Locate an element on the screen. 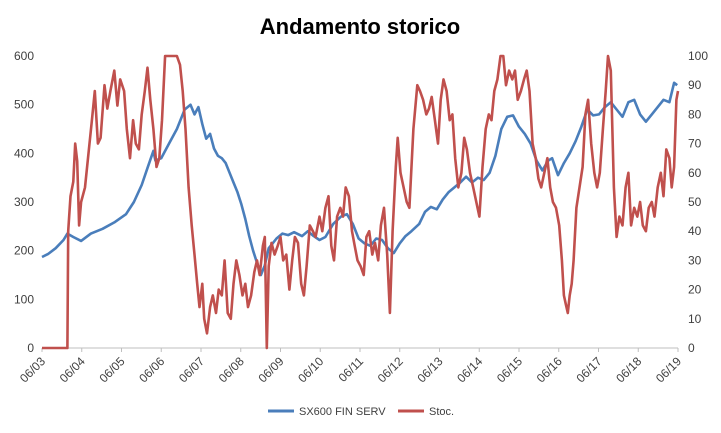 The height and width of the screenshot is (433, 721). y-left-tick-label: 0 is located at coordinates (30, 348).